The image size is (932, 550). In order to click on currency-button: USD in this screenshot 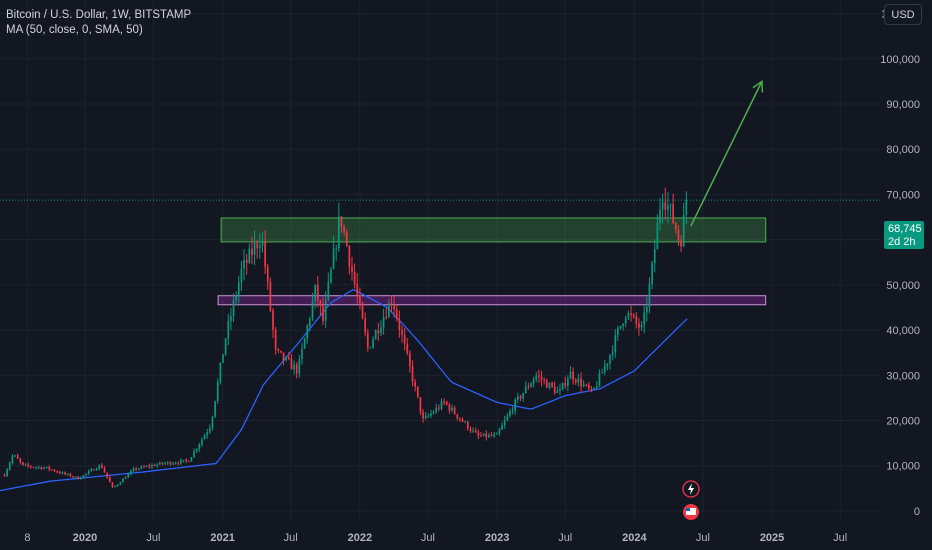, I will do `click(903, 14)`.